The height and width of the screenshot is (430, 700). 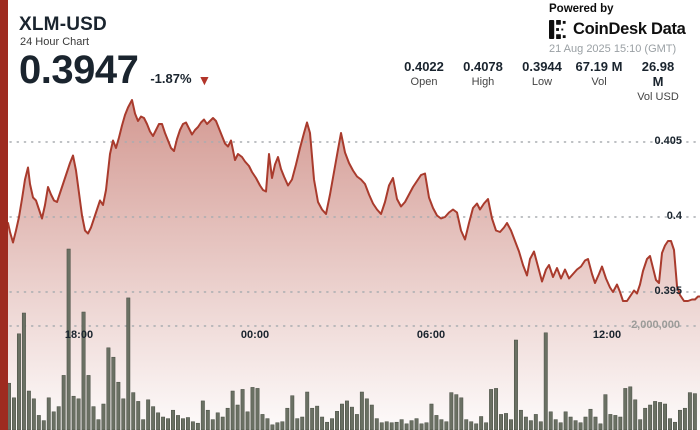 I want to click on stat-high: 0.4078 High, so click(x=483, y=73).